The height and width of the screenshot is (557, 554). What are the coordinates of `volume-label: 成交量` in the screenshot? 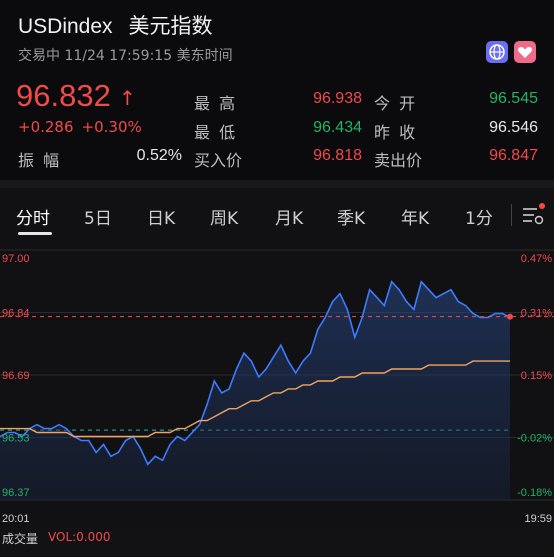 It's located at (20, 539).